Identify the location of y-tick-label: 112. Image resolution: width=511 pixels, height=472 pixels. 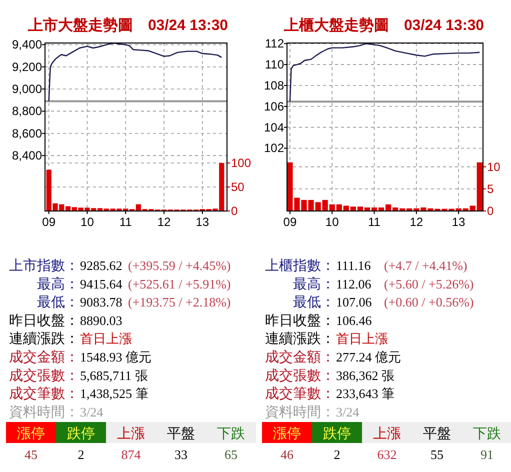
(274, 43).